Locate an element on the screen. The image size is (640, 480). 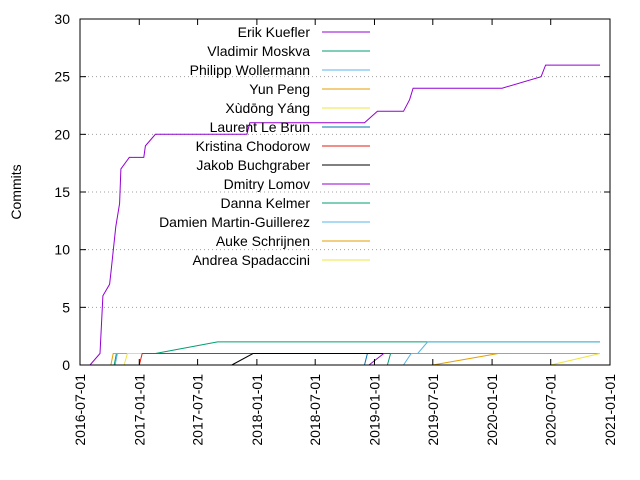
legend-label: Laurent Le Brun is located at coordinates (260, 127).